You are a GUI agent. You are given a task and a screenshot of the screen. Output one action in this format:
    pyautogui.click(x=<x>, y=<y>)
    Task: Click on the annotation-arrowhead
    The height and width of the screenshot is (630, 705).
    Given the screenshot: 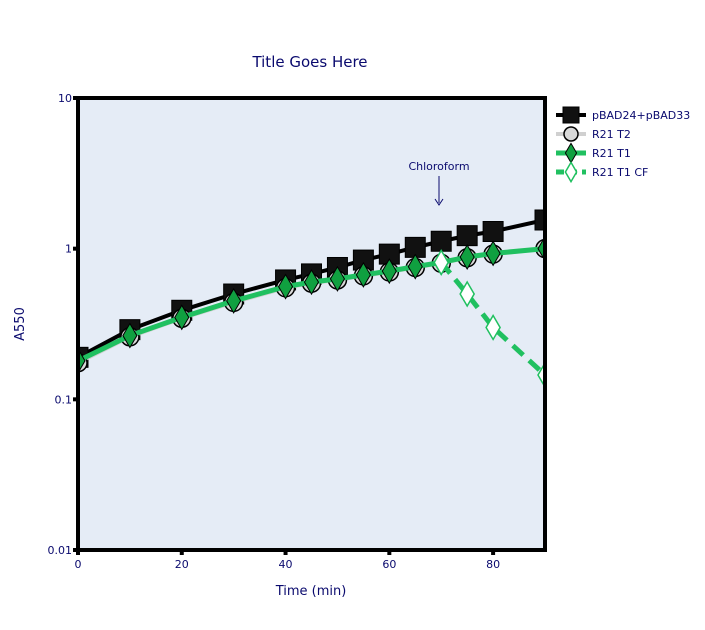 What is the action you would take?
    pyautogui.click(x=439, y=202)
    